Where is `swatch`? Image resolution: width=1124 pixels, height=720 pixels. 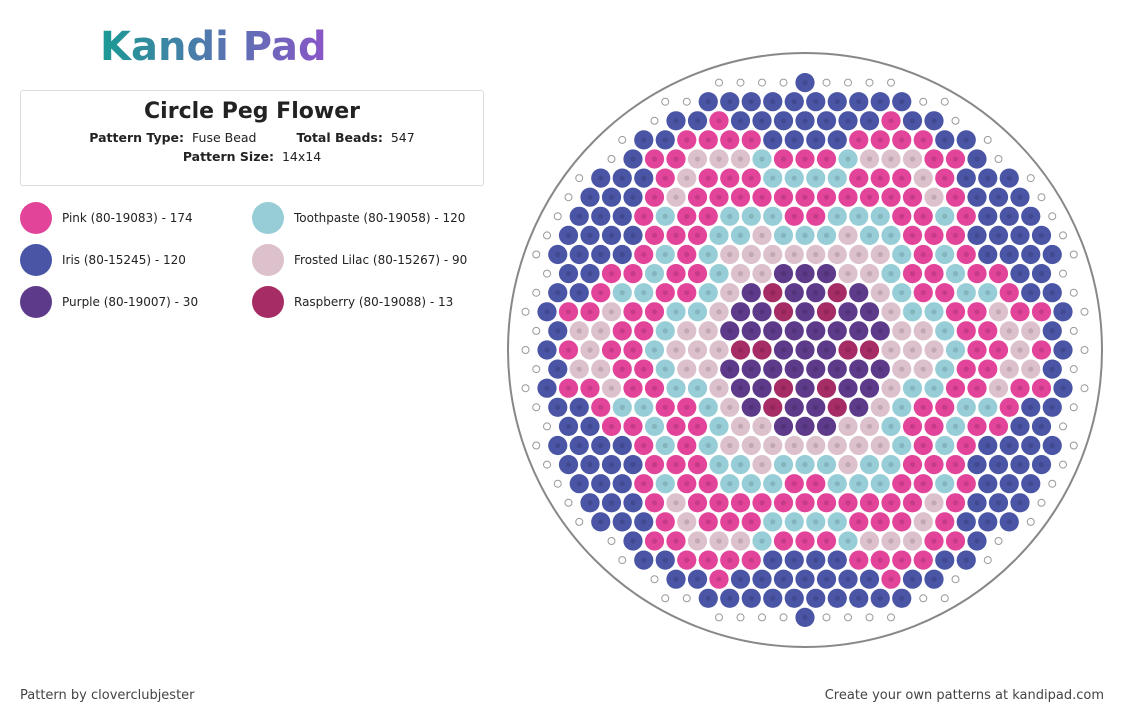
swatch is located at coordinates (36, 218).